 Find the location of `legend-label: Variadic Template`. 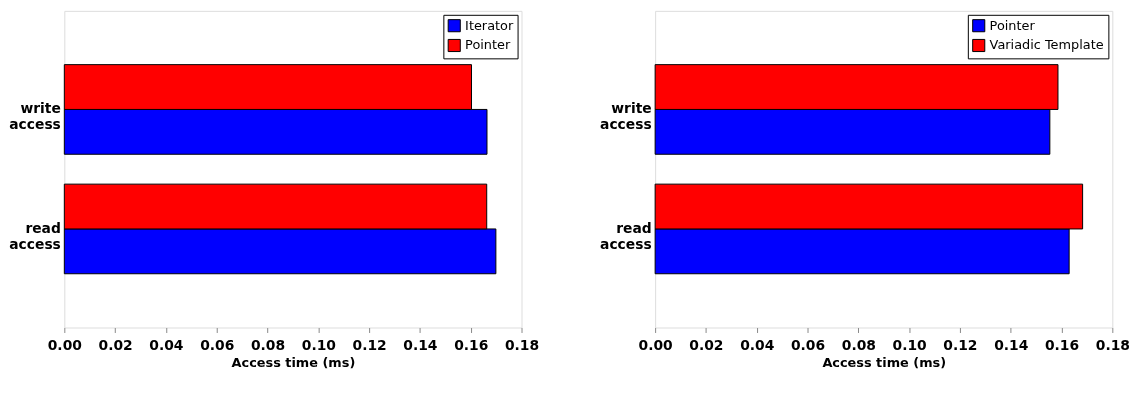

legend-label: Variadic Template is located at coordinates (1046, 45).